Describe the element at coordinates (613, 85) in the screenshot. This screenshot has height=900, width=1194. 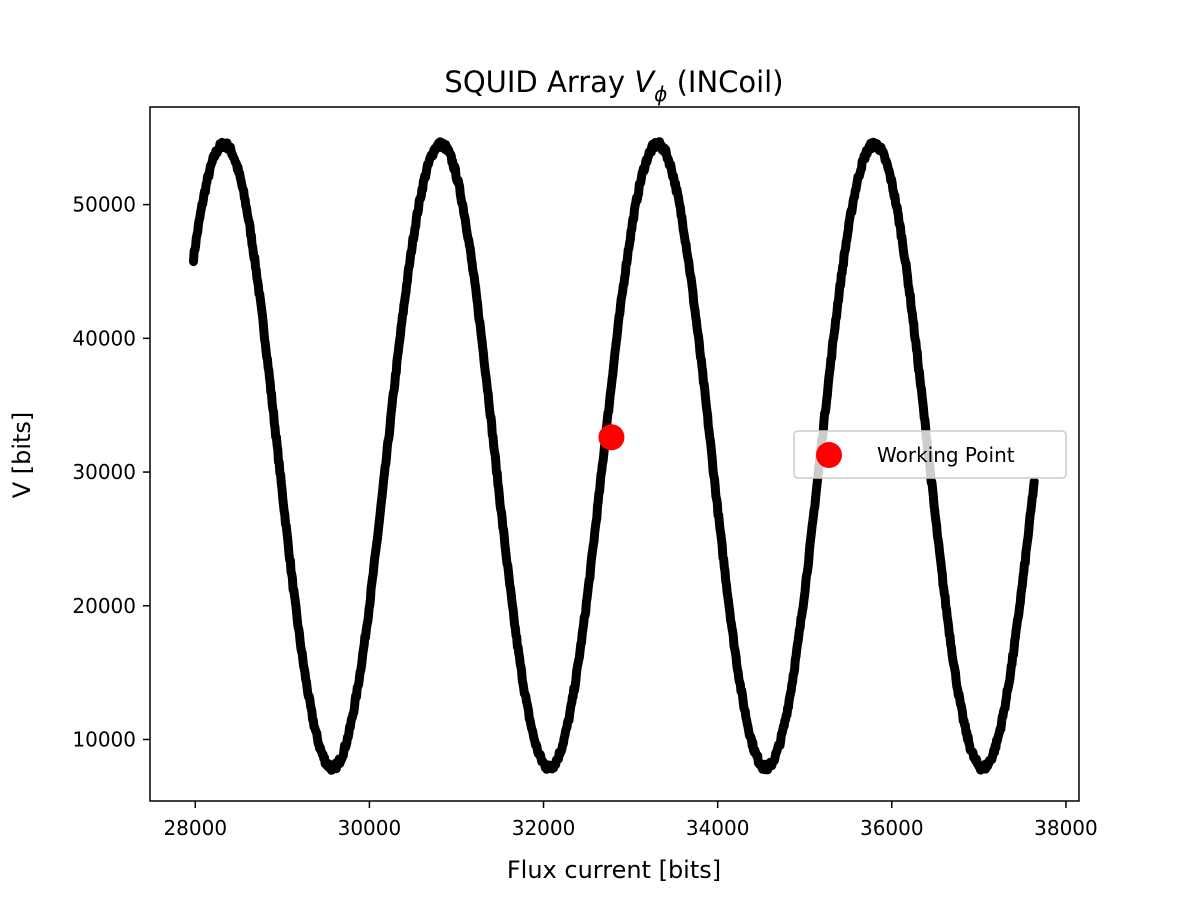
I see `chart-title: SQUID Array Vϕ (INCoil)` at that location.